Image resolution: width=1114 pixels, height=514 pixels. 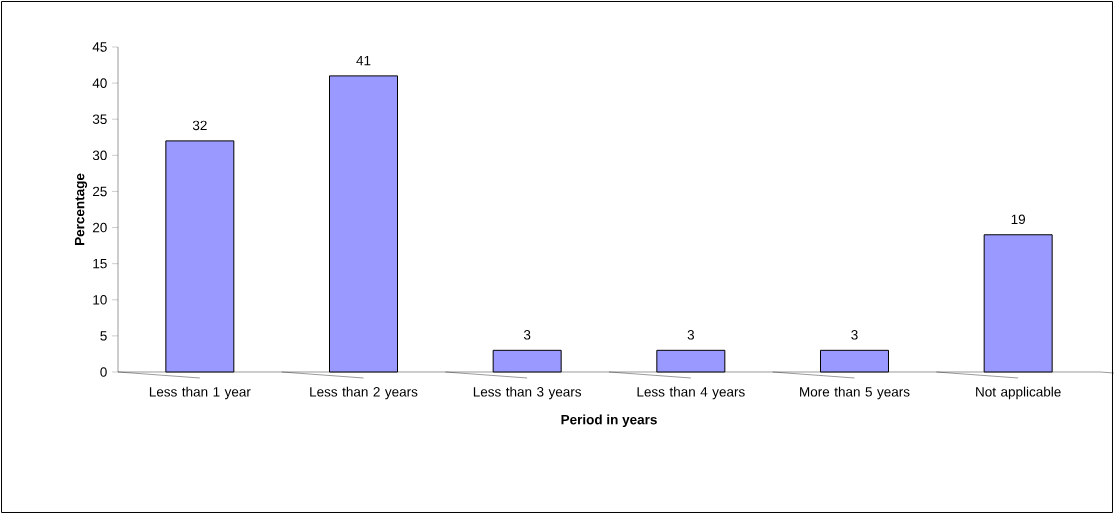 What do you see at coordinates (1018, 219) in the screenshot?
I see `data-label: 19` at bounding box center [1018, 219].